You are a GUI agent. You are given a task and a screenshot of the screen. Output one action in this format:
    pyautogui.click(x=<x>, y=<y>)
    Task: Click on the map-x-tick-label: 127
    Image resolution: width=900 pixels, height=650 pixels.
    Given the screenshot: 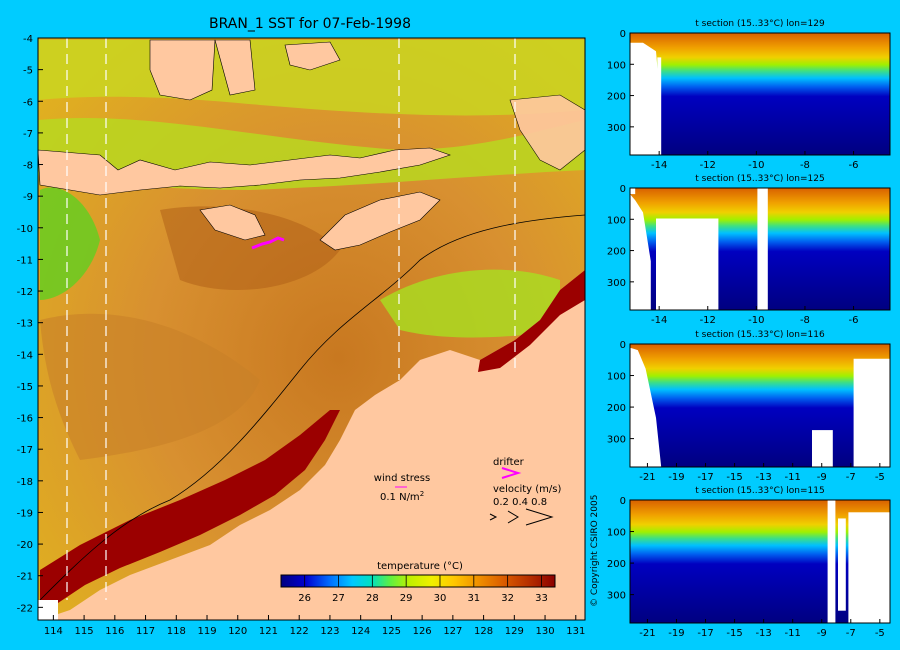 What is the action you would take?
    pyautogui.click(x=452, y=631)
    